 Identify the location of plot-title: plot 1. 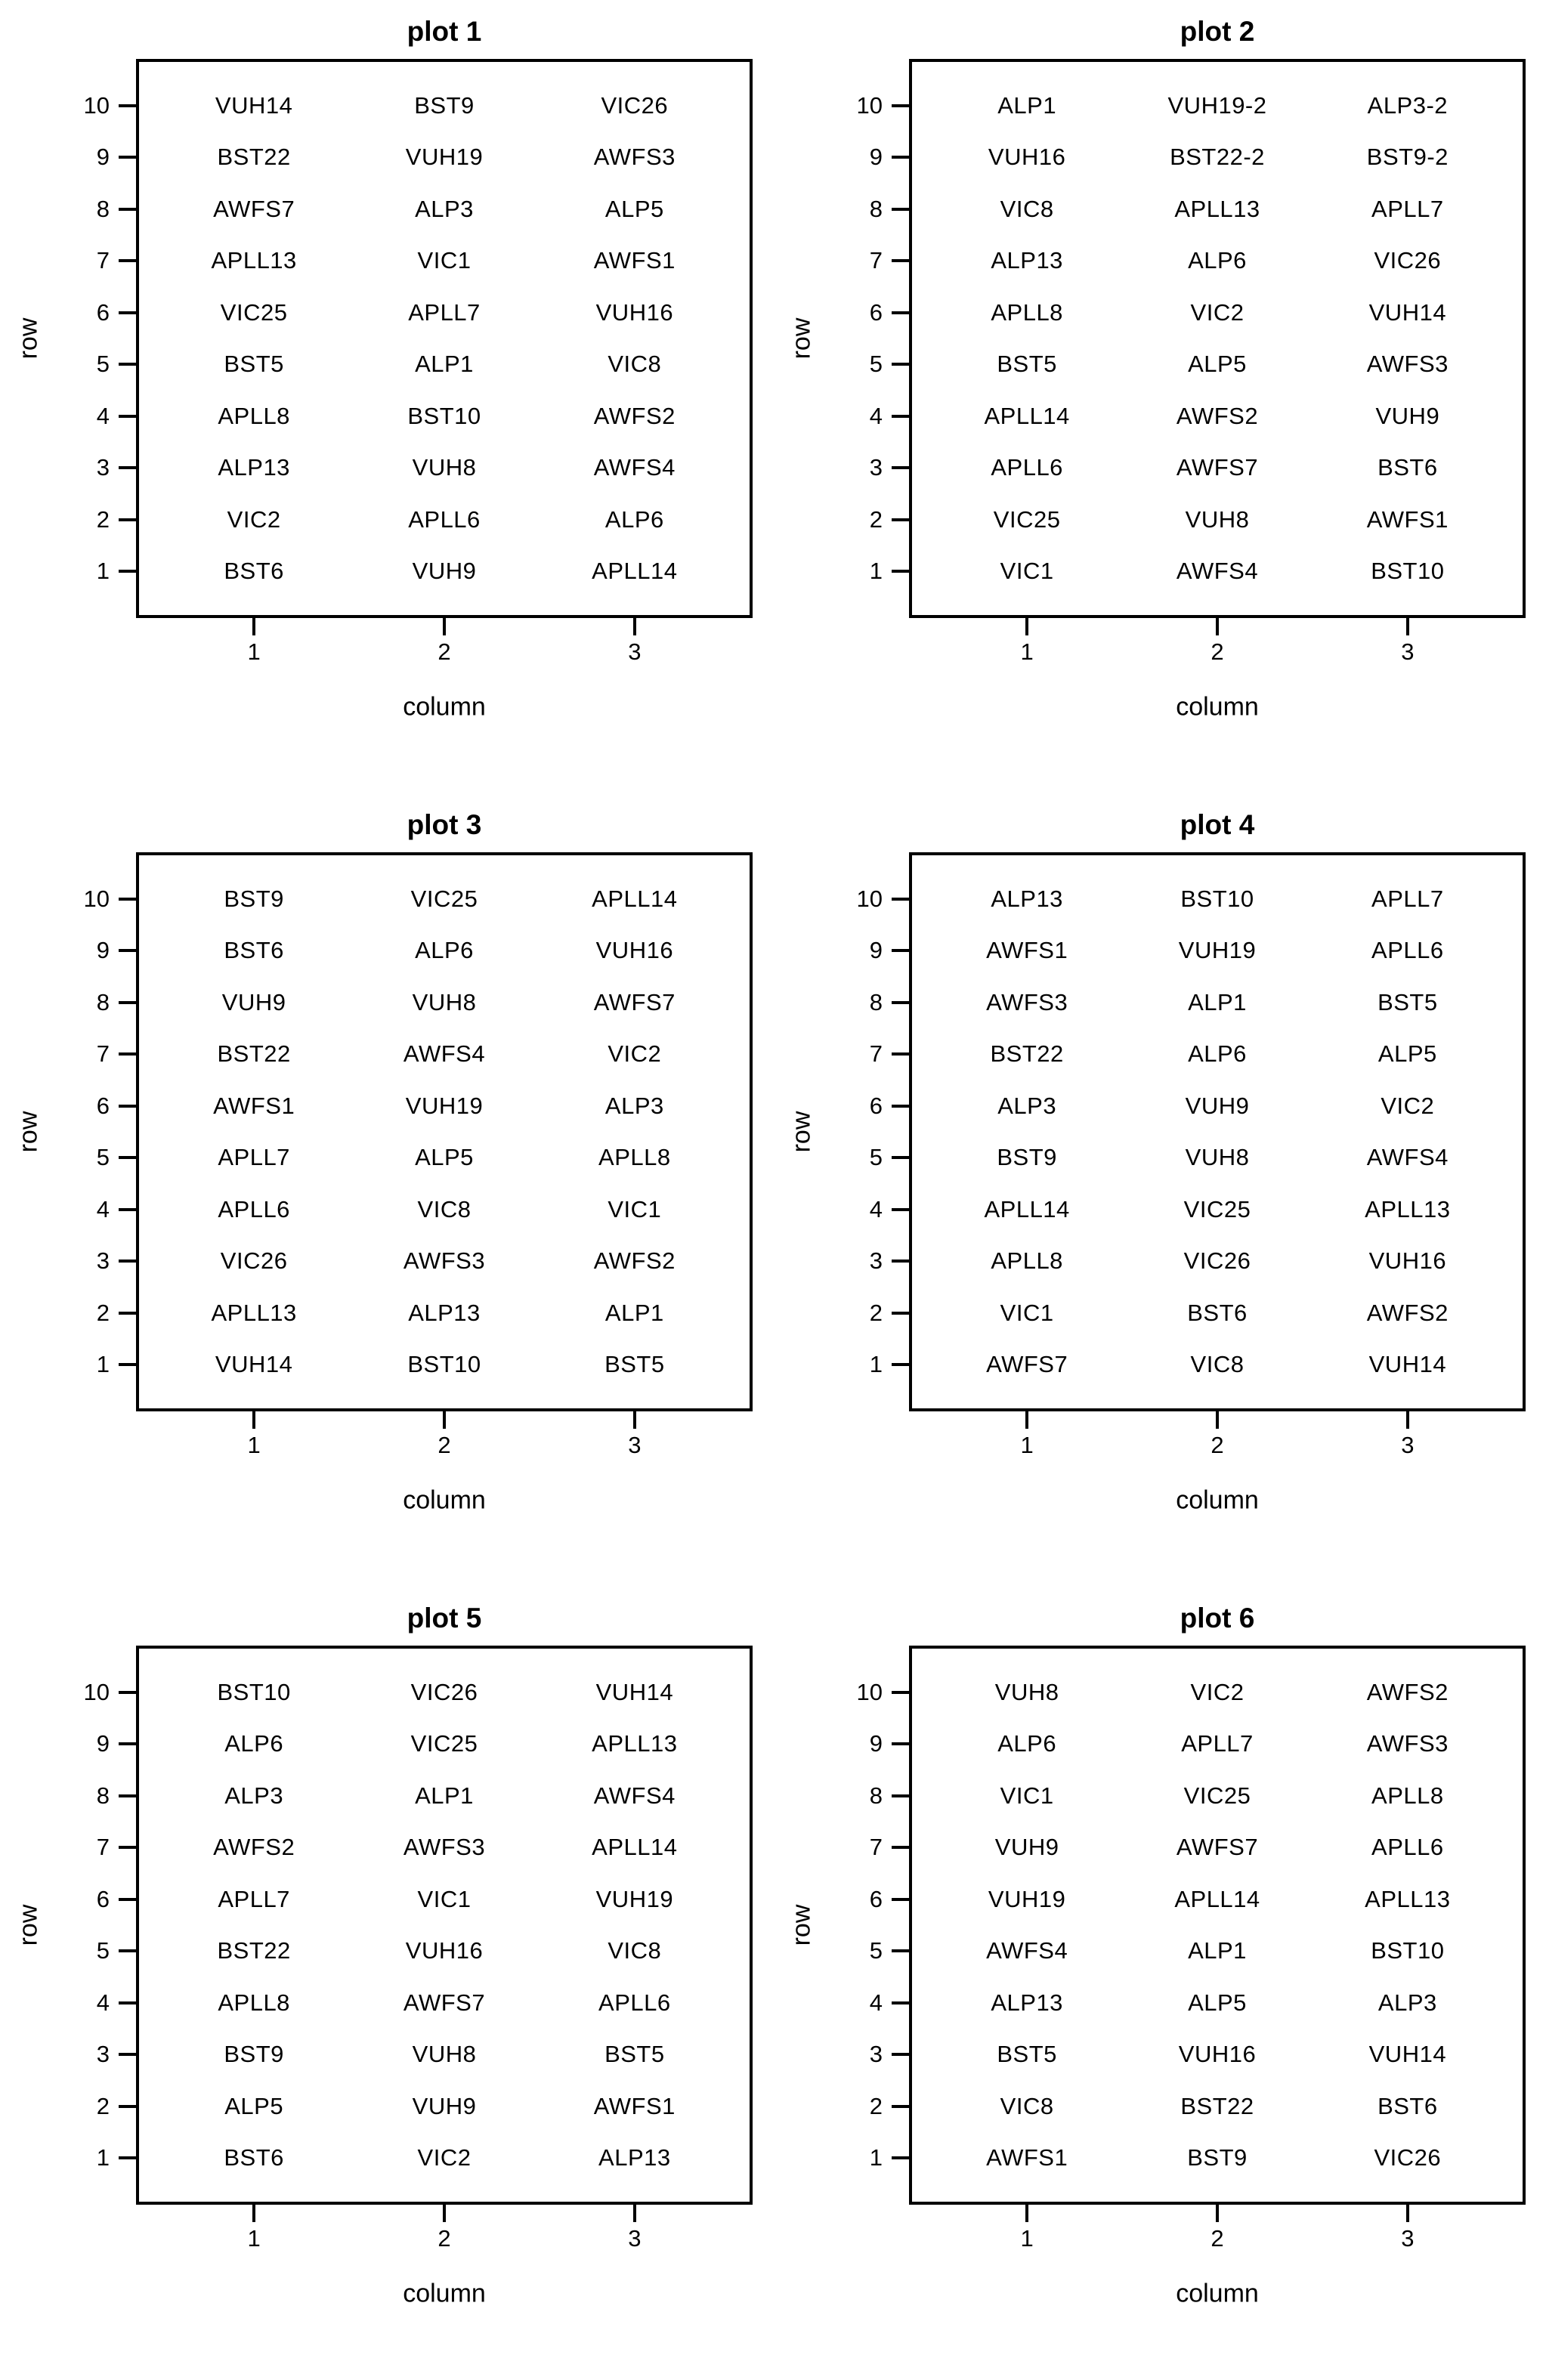
(444, 31).